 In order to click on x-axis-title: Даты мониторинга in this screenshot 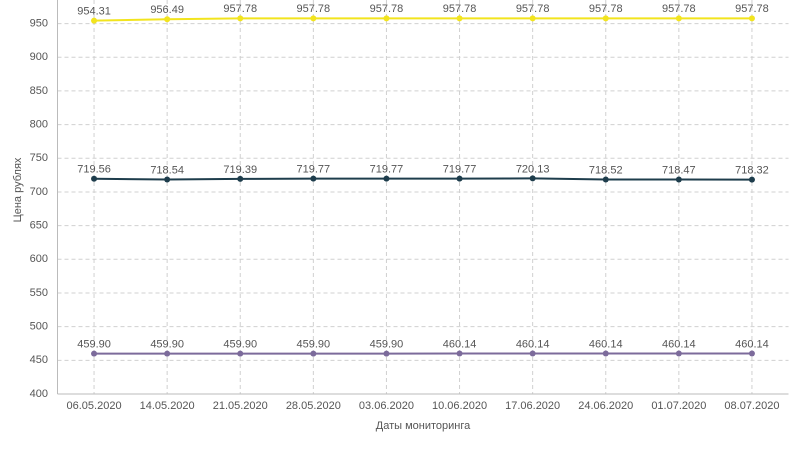, I will do `click(423, 426)`.